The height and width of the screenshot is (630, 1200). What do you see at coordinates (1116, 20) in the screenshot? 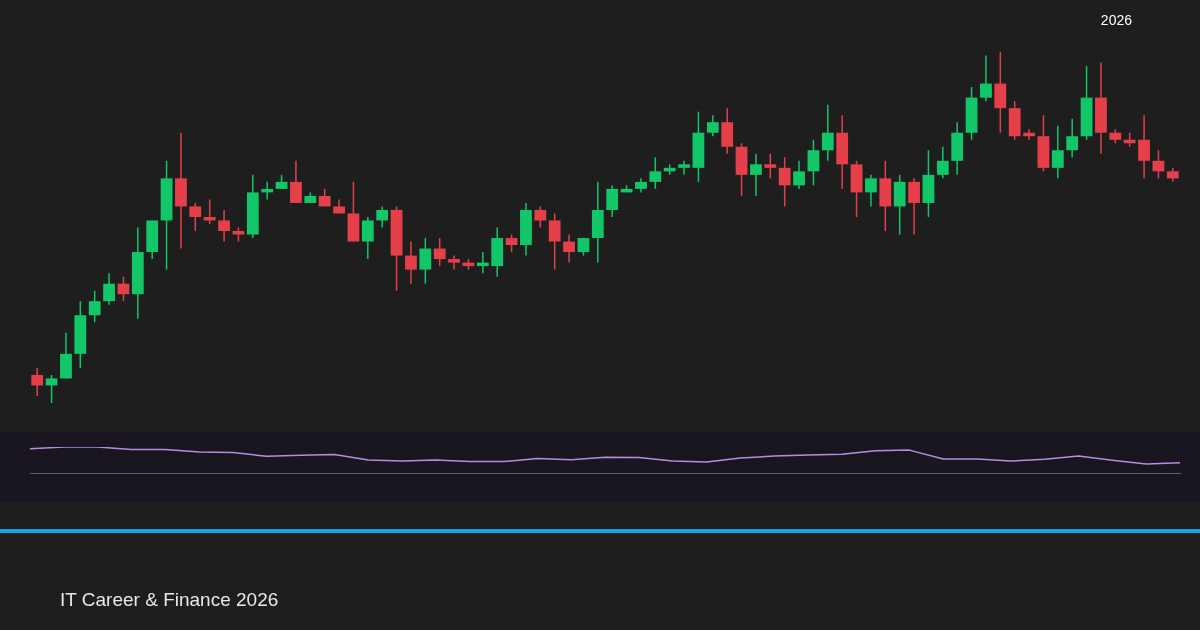
I see `text: 2026` at bounding box center [1116, 20].